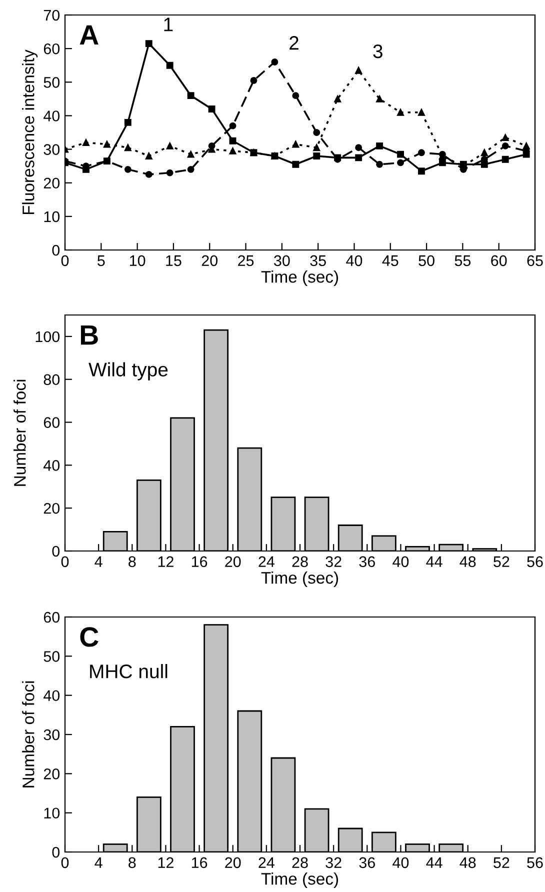  Describe the element at coordinates (377, 51) in the screenshot. I see `series-label: 3` at that location.